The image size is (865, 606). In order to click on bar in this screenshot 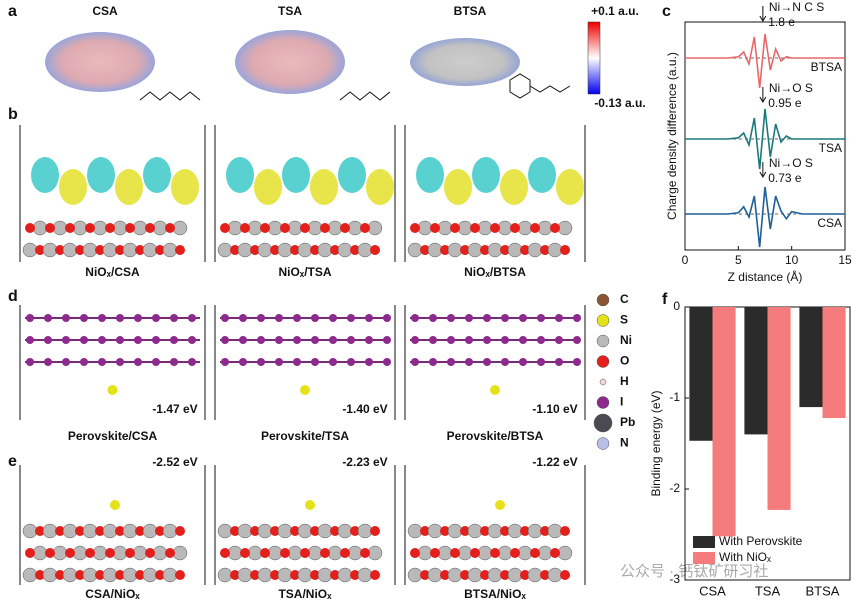, I will do `click(756, 371)`.